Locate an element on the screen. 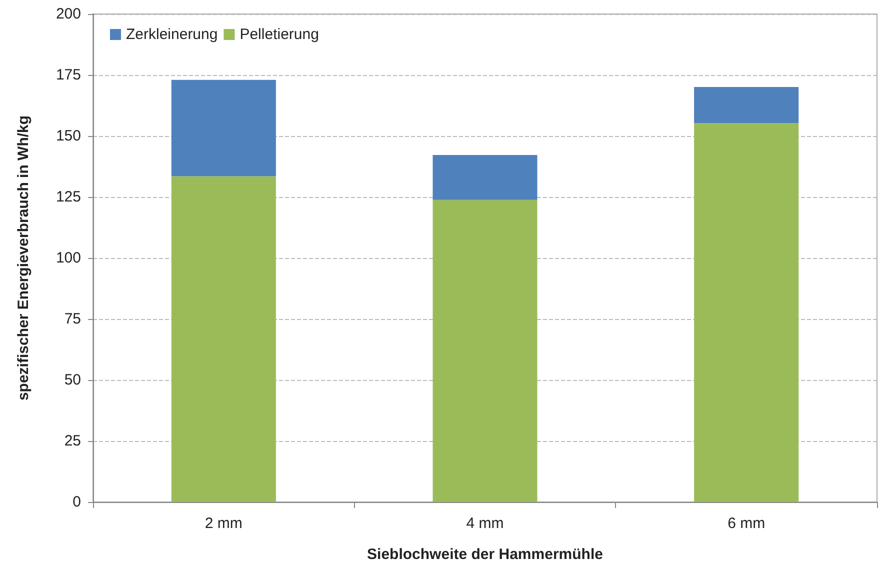 The height and width of the screenshot is (575, 886). y-tick-label: 25 is located at coordinates (72, 441).